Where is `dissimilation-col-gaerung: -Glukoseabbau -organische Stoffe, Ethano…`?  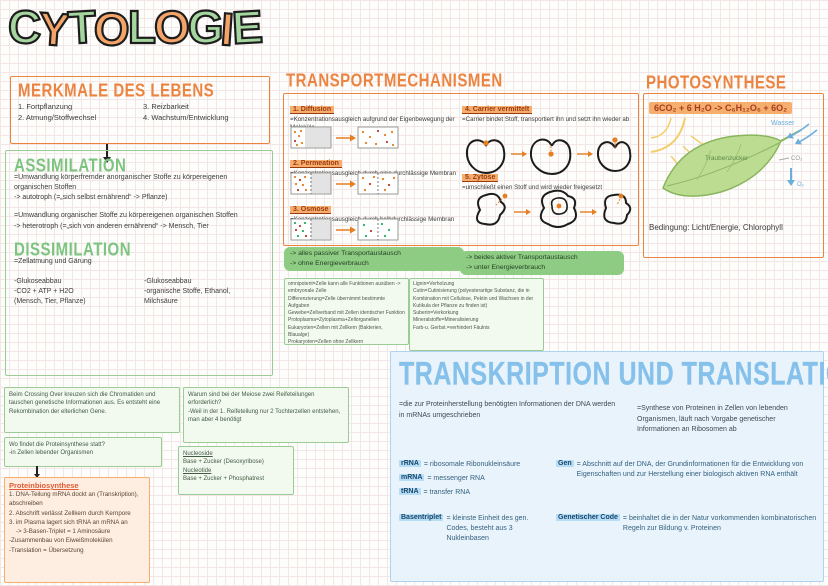
dissimilation-col-gaerung: -Glukoseabbau -organische Stoffe, Ethano… is located at coordinates (187, 291).